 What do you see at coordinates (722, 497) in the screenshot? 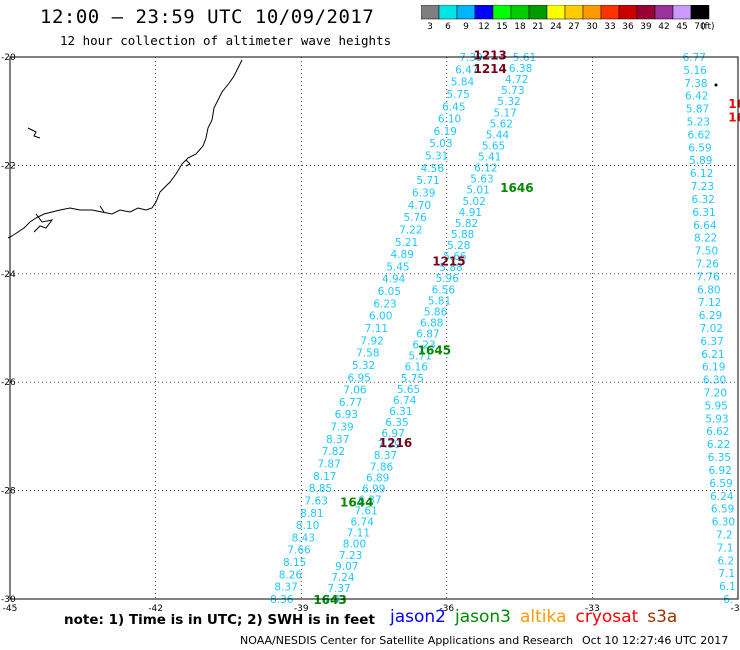
I see `wave-height-value: 6.24` at bounding box center [722, 497].